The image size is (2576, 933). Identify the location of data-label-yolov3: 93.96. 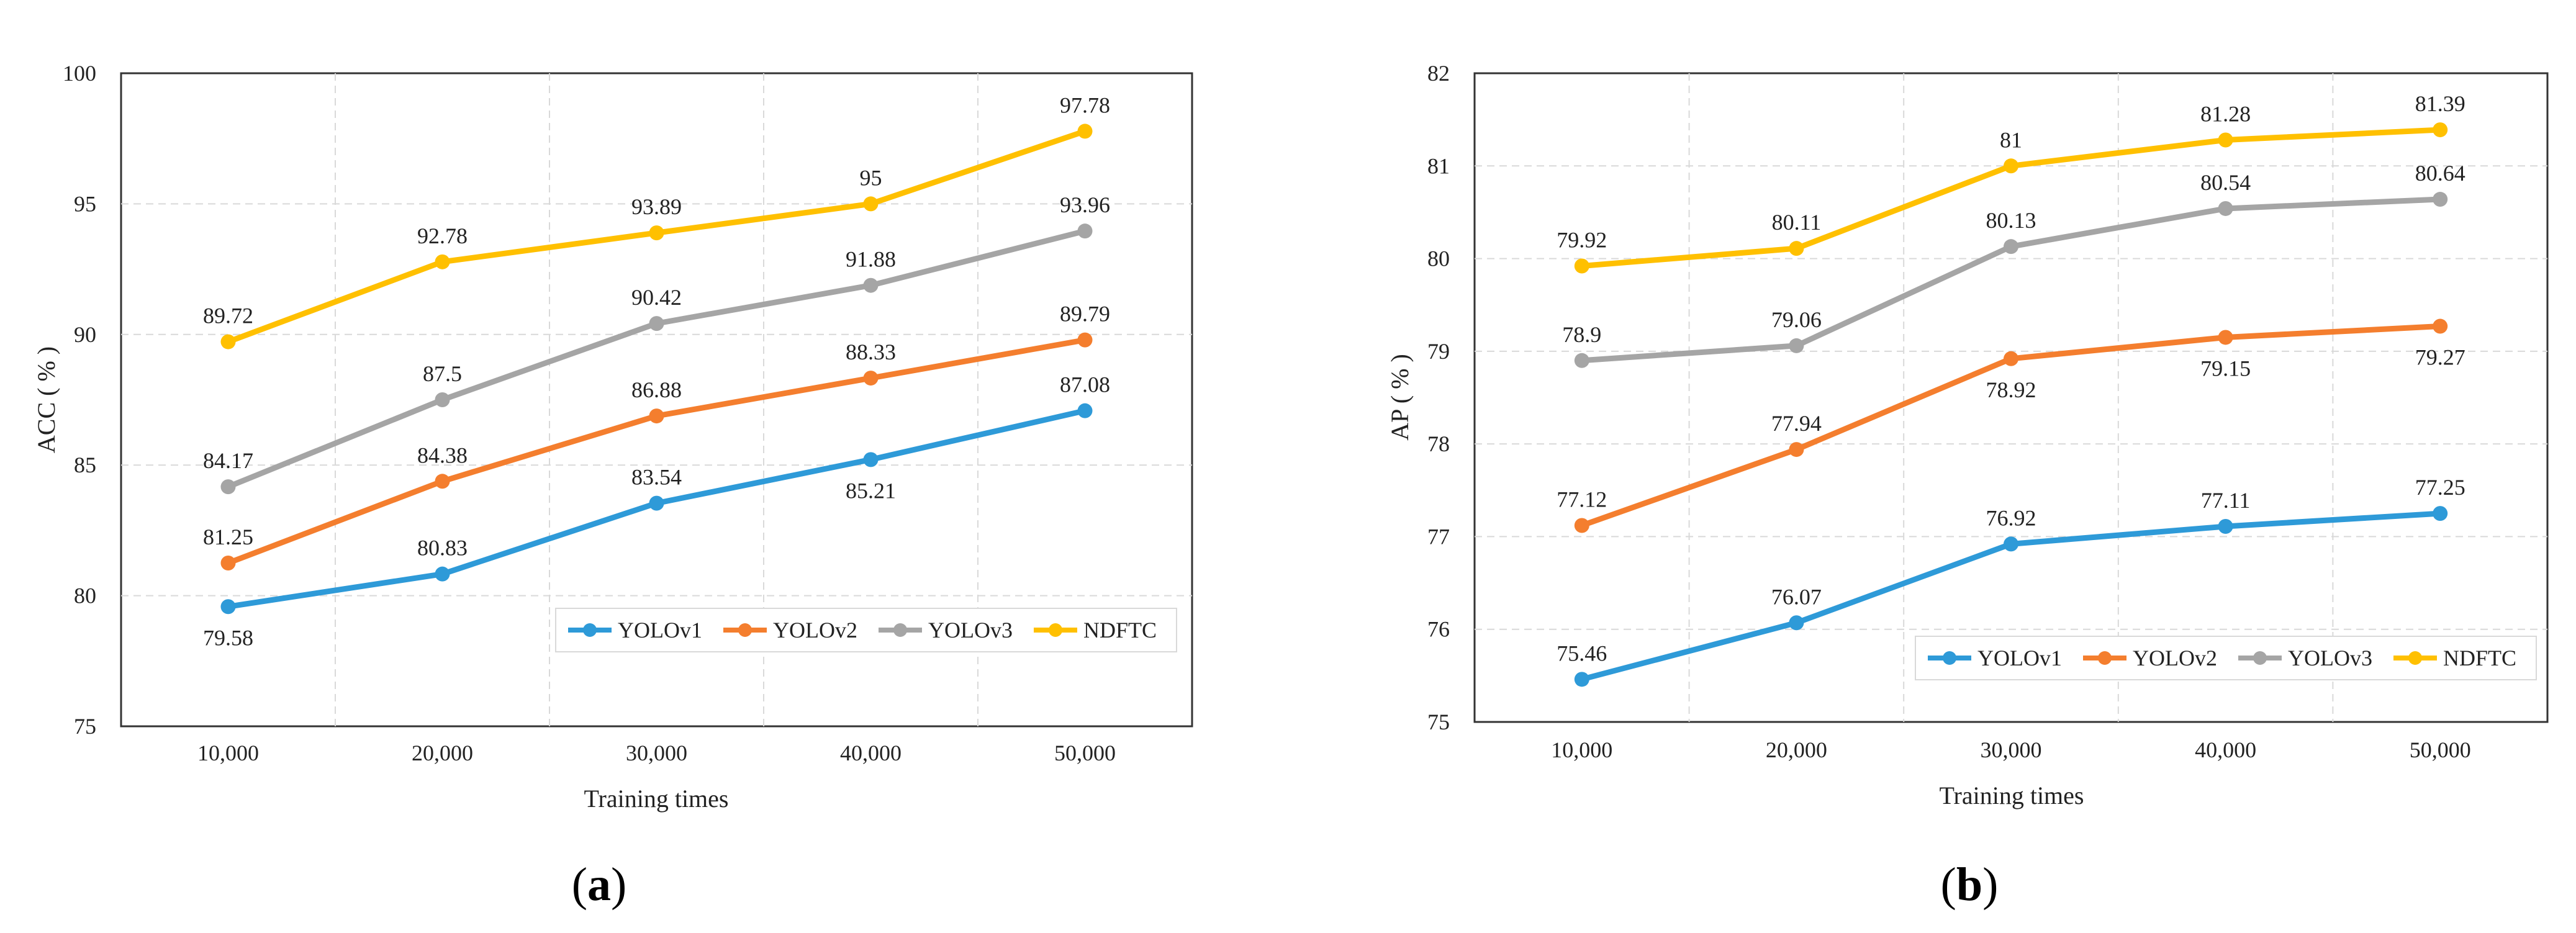
(1085, 204).